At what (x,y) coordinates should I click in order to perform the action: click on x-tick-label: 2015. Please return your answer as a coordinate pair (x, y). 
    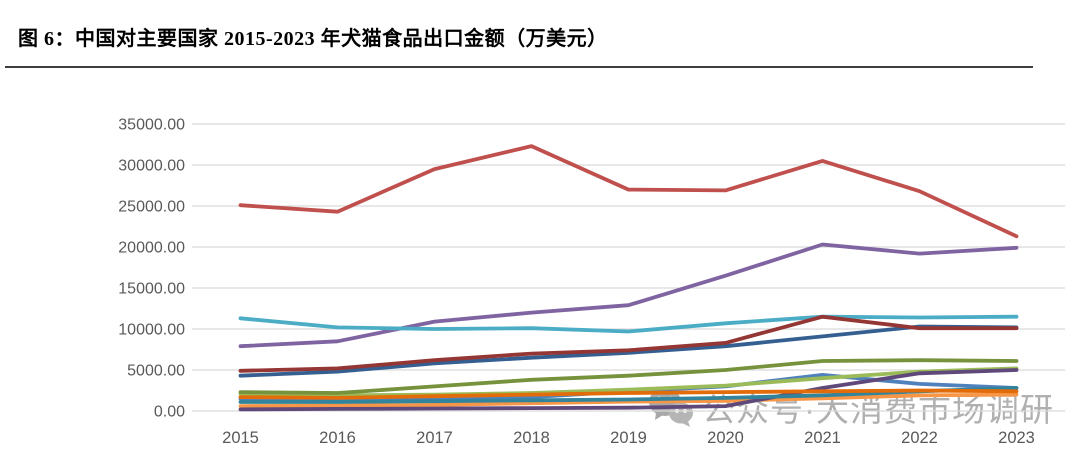
    Looking at the image, I should click on (240, 438).